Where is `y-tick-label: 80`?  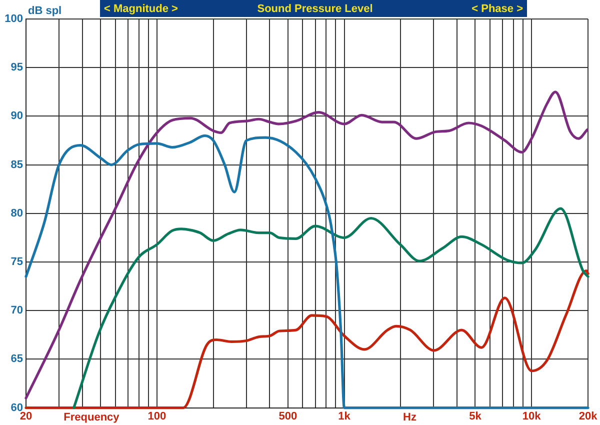
y-tick-label: 80 is located at coordinates (16, 213).